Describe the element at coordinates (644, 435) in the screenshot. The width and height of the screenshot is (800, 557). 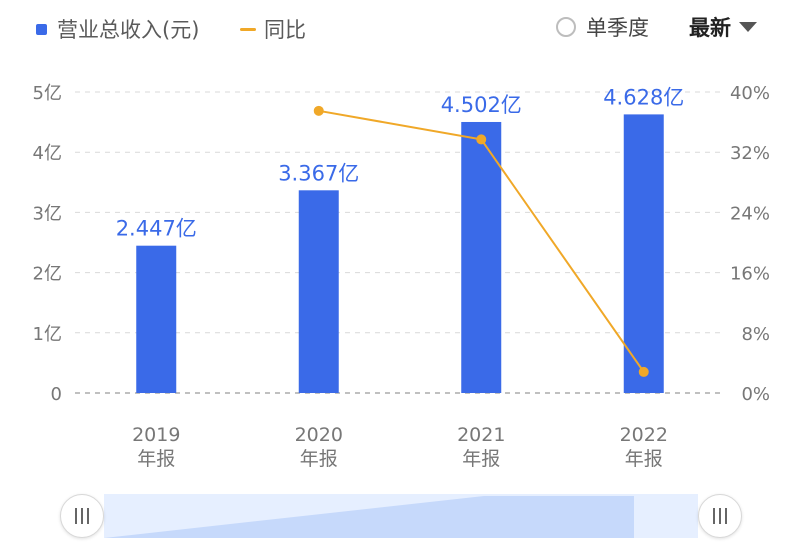
I see `x-tick-label: 2022` at that location.